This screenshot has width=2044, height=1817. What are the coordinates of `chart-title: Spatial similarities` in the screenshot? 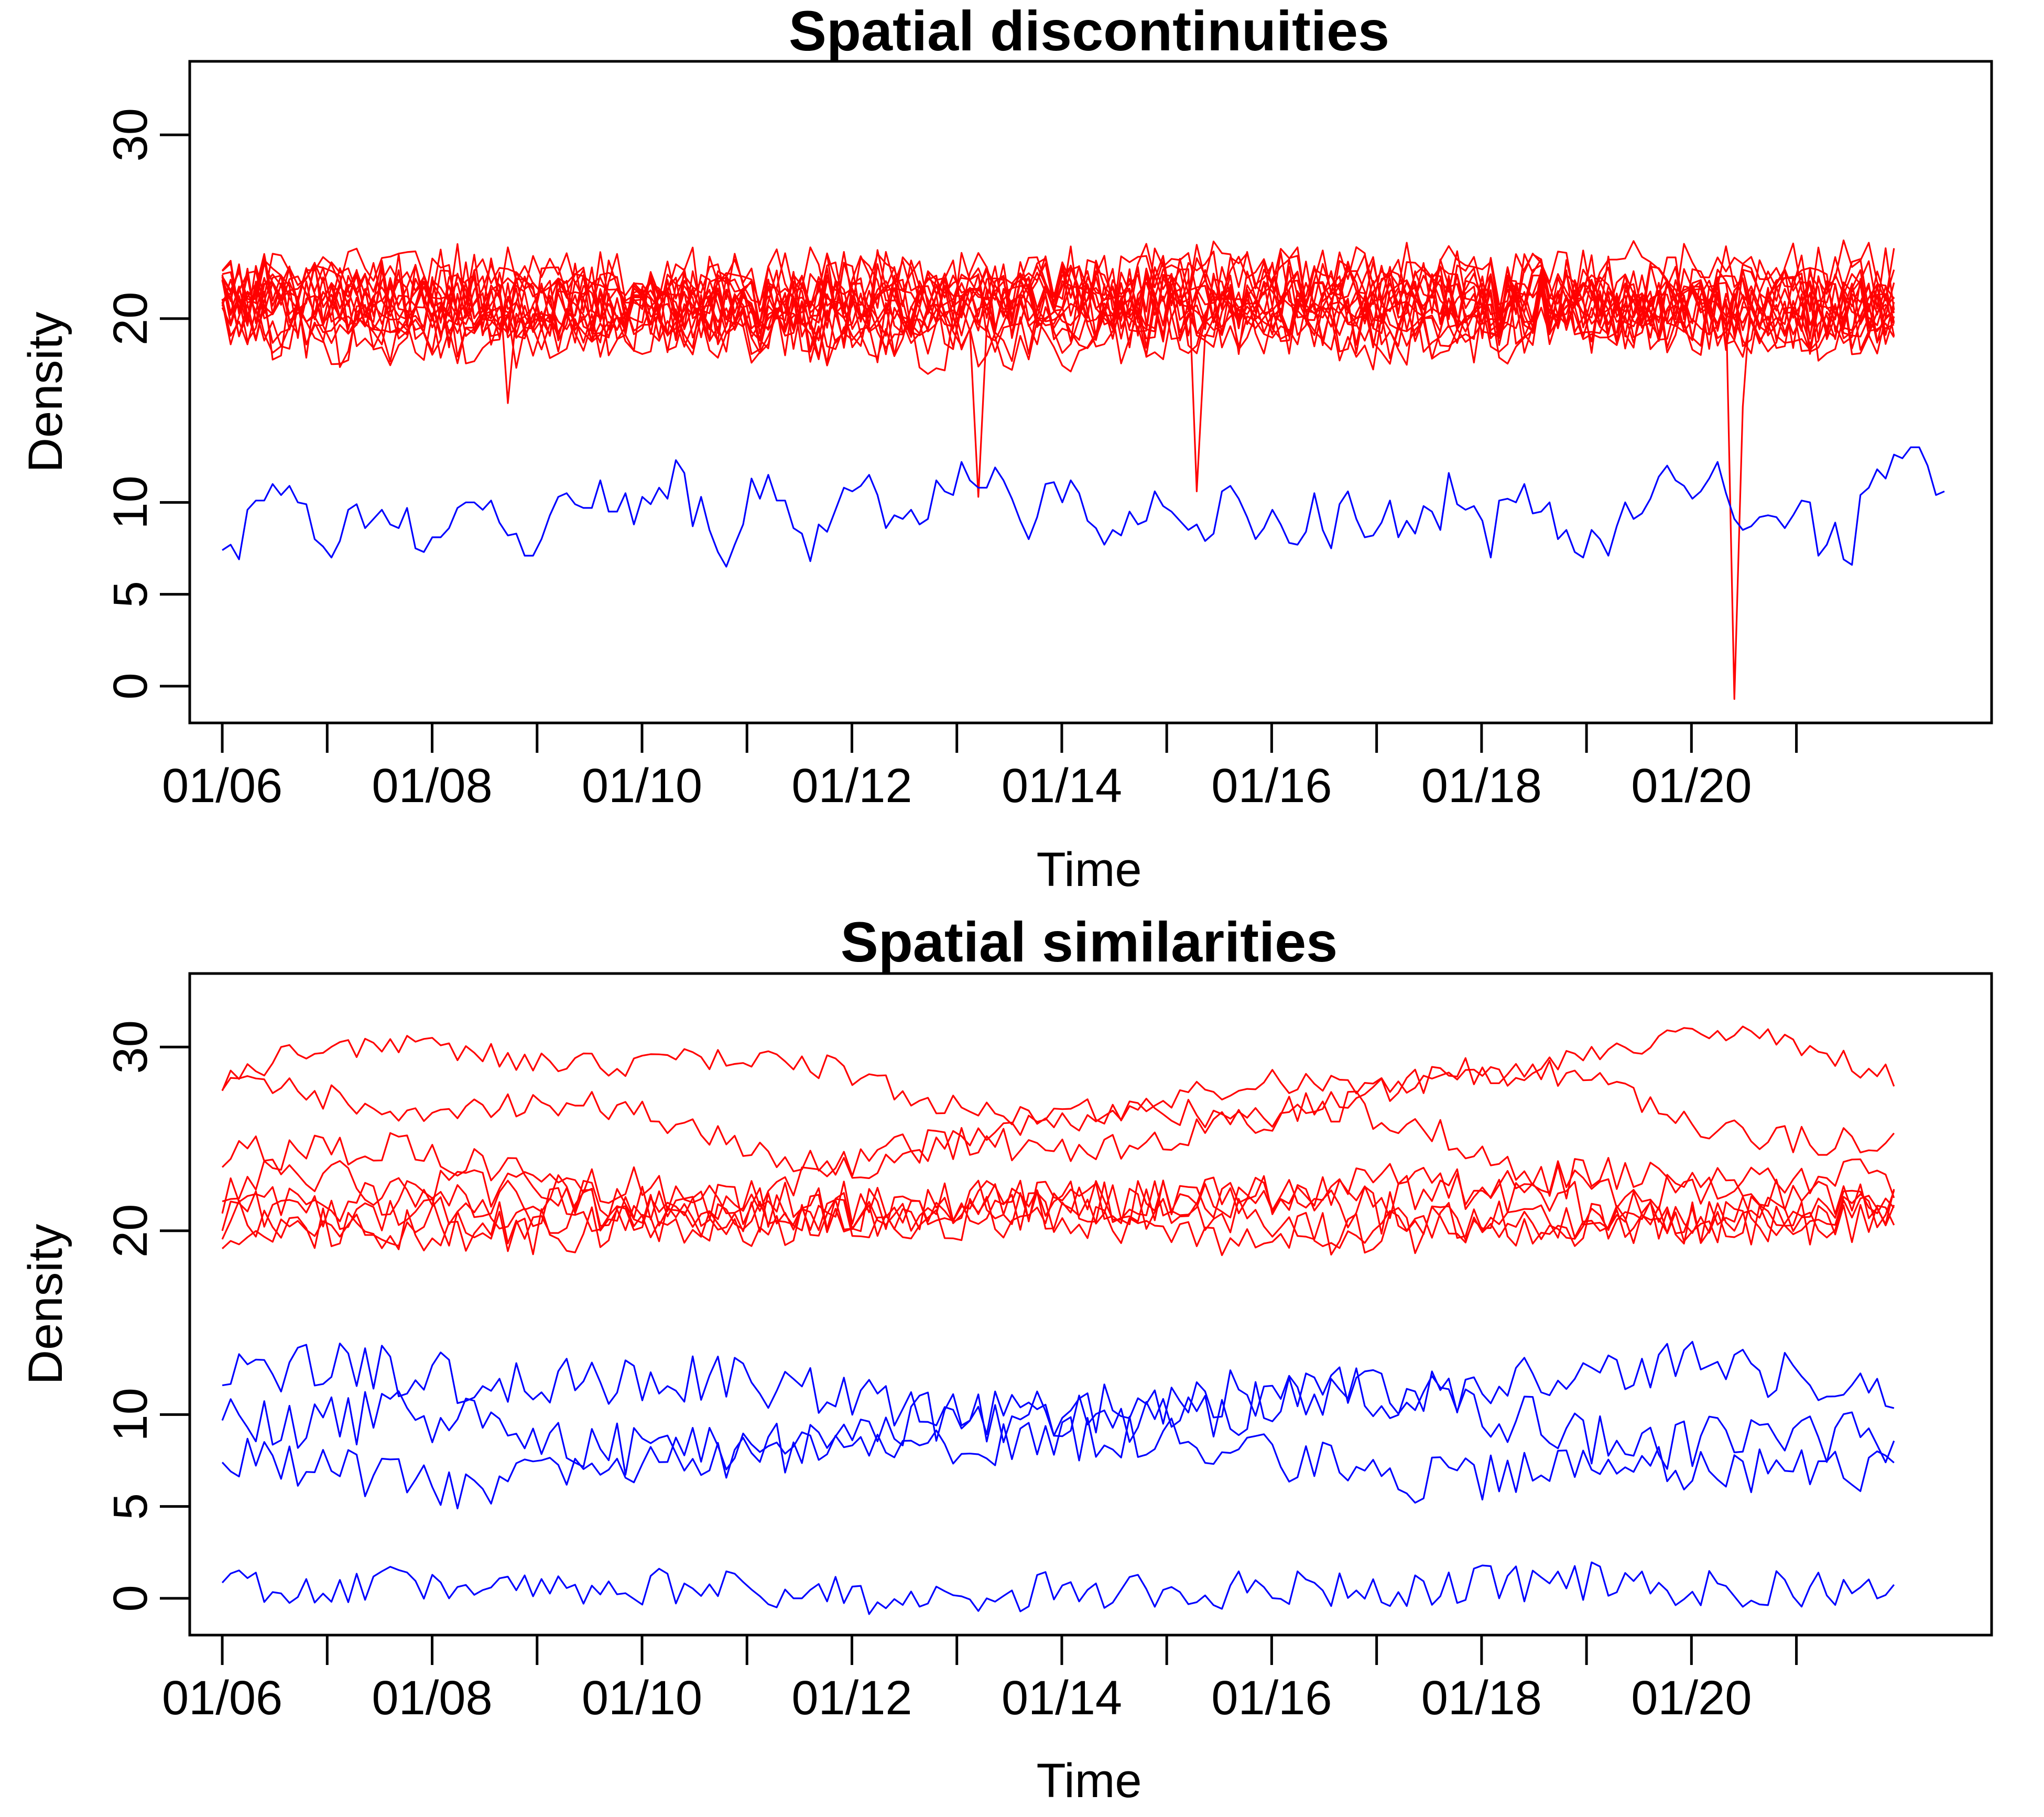 It's located at (1089, 942).